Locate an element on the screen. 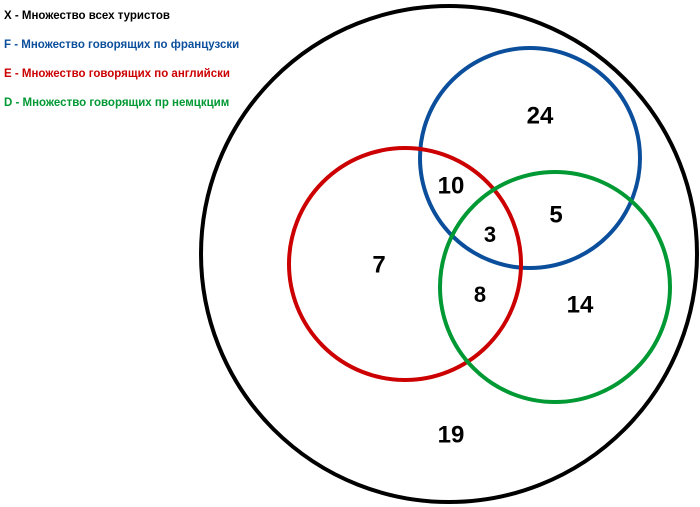 This screenshot has height=507, width=700. region-d-only: 14 is located at coordinates (580, 304).